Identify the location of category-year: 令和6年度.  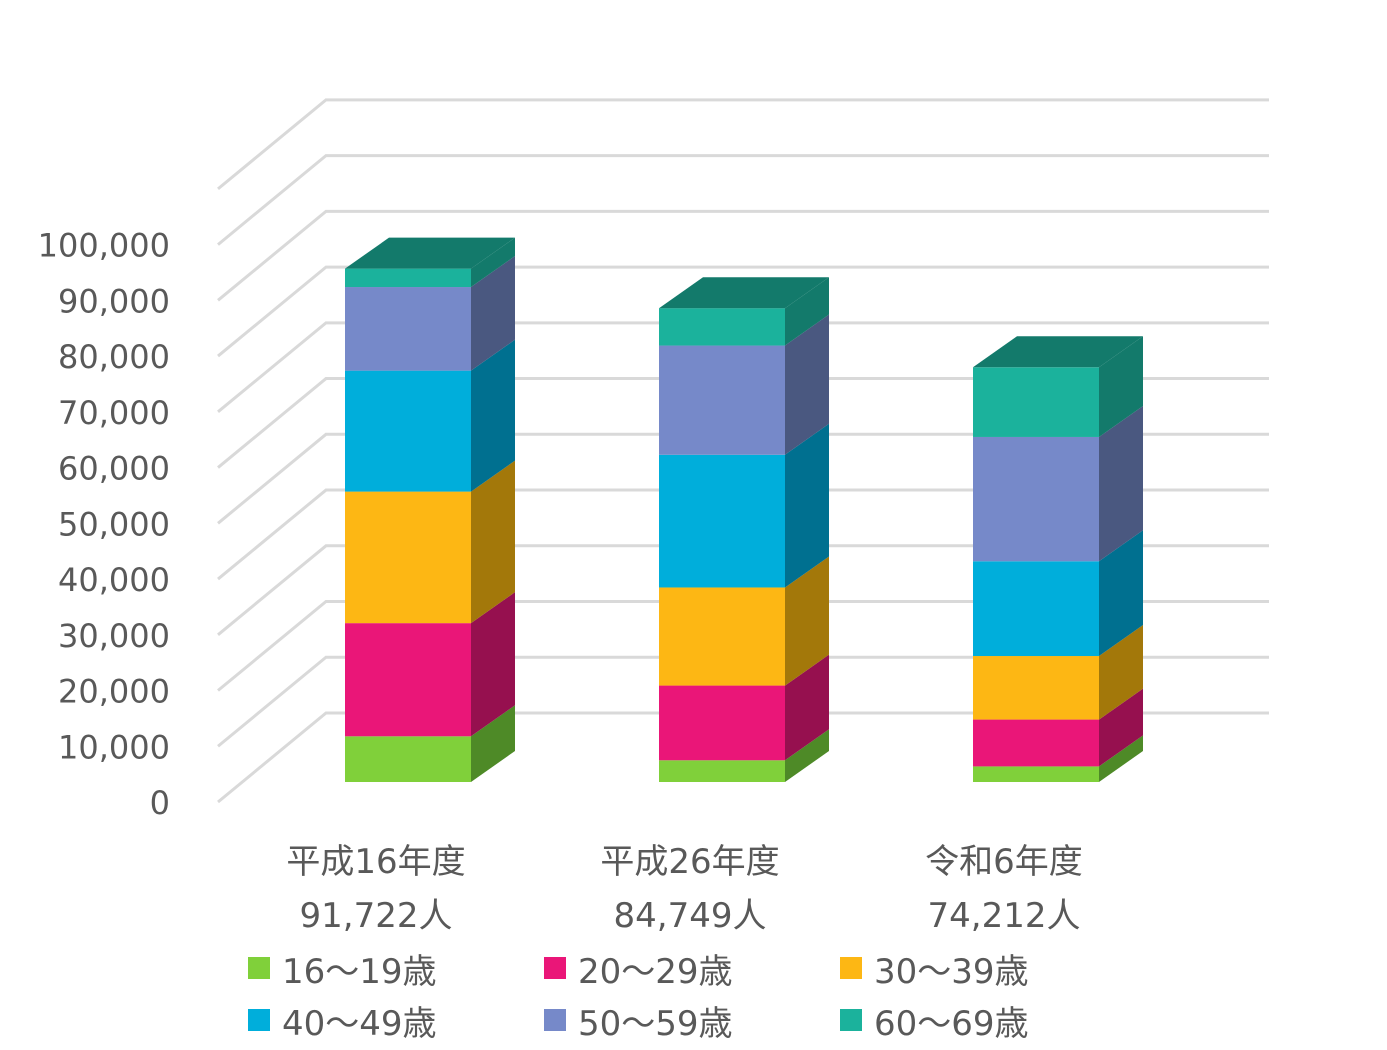
(1004, 862).